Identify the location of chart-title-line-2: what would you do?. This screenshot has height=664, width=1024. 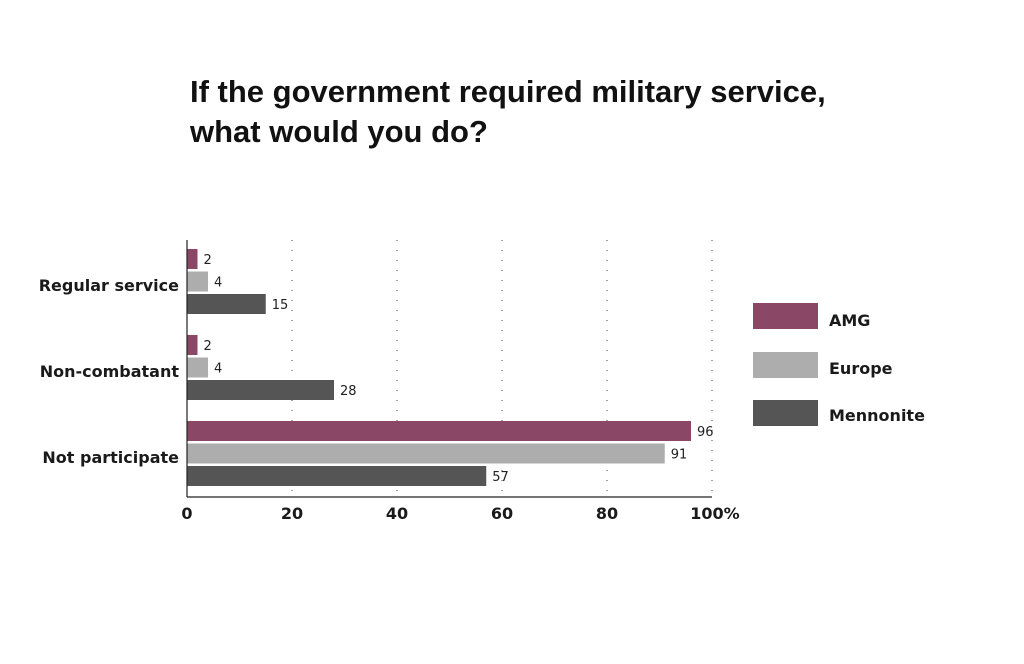
(338, 131).